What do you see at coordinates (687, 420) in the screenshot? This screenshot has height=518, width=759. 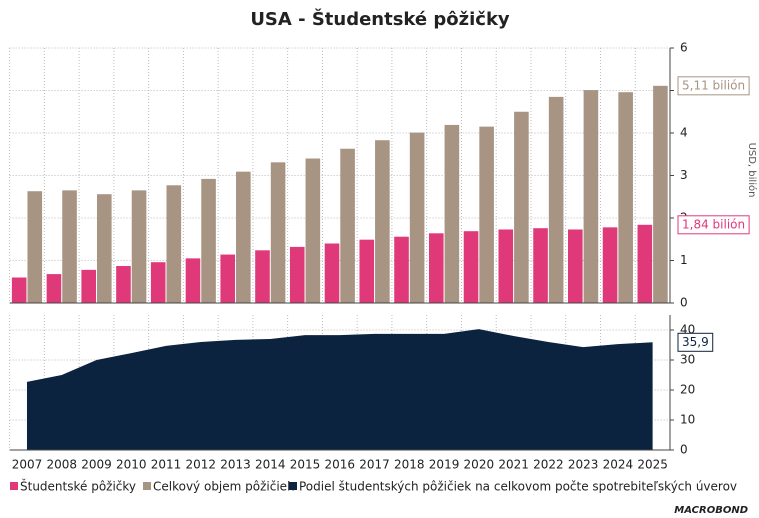 I see `y-tick-label: 10` at bounding box center [687, 420].